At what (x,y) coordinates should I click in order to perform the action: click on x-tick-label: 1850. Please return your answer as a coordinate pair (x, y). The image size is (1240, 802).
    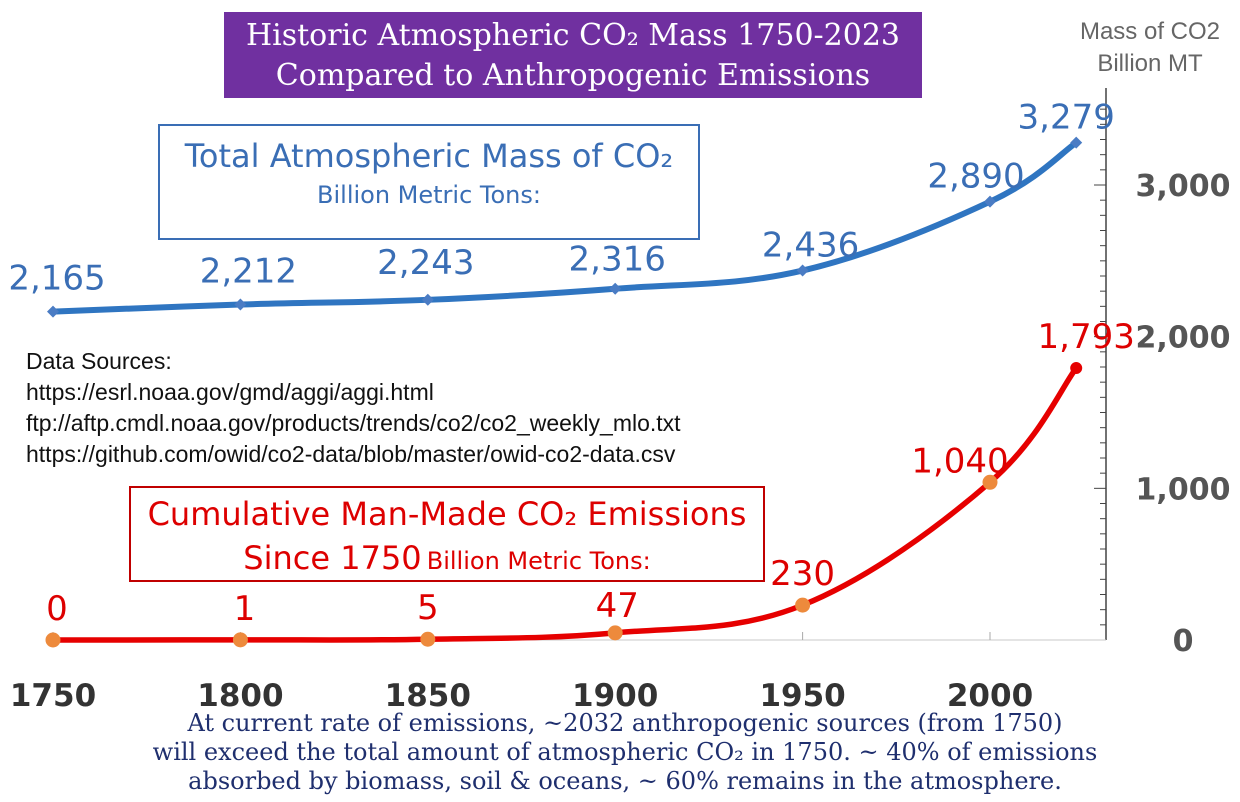
    Looking at the image, I should click on (428, 696).